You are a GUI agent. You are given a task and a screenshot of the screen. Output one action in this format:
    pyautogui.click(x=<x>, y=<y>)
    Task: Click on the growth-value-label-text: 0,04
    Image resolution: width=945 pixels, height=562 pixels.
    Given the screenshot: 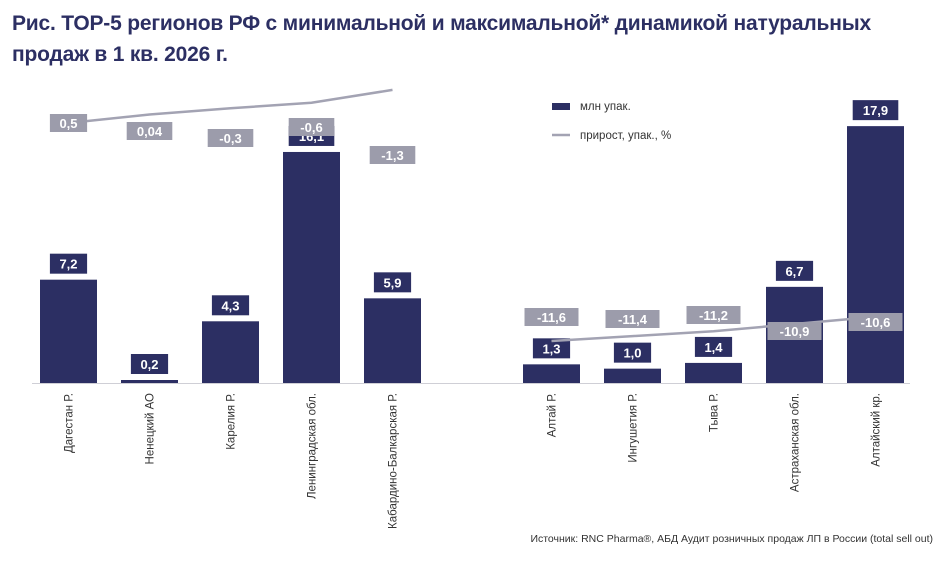 What is the action you would take?
    pyautogui.click(x=150, y=131)
    